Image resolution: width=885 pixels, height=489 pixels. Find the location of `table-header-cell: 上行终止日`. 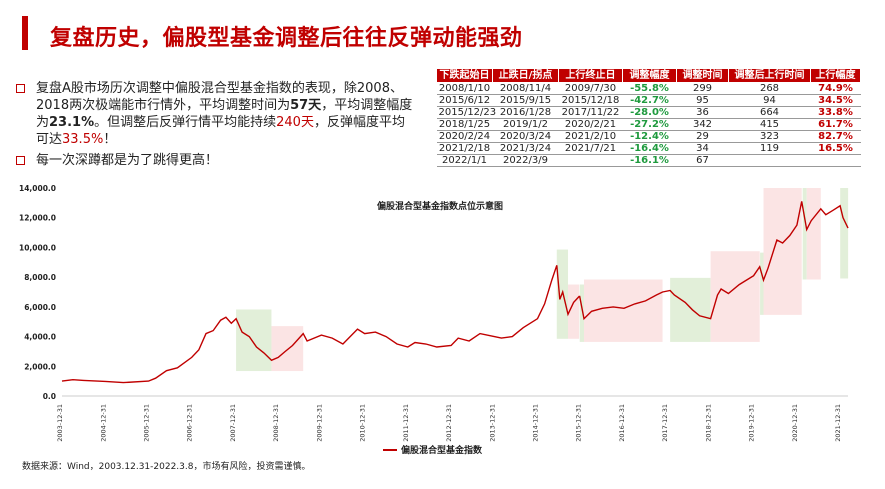

table-header-cell: 上行终止日 is located at coordinates (590, 75).